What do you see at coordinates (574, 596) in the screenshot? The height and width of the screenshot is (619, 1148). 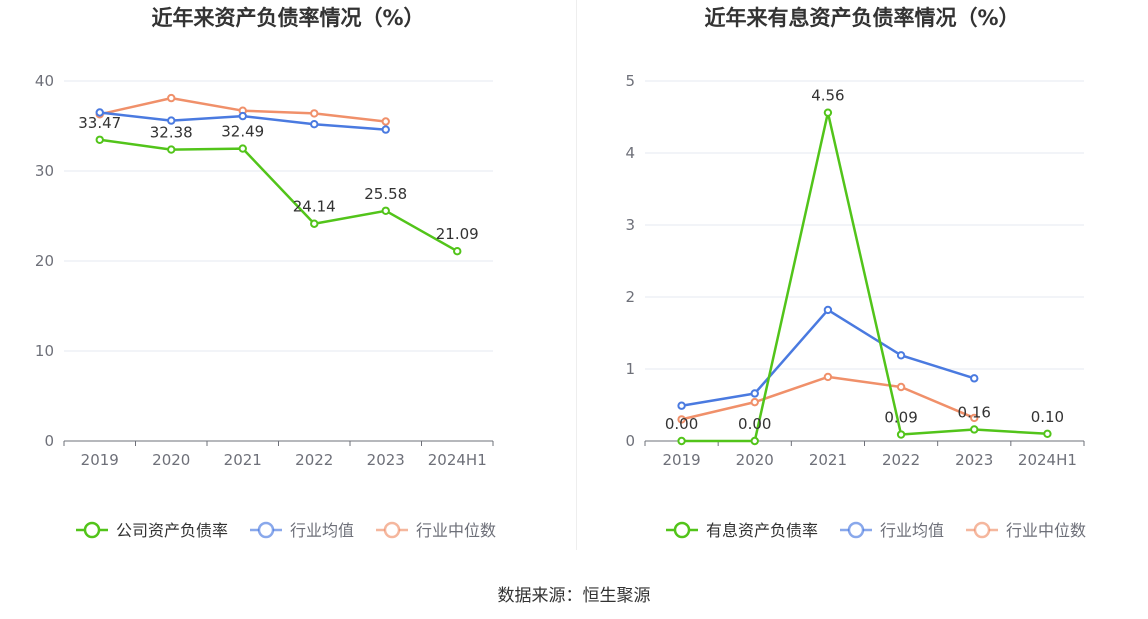 I see `data-source-note: 数据来源：恒生聚源` at bounding box center [574, 596].